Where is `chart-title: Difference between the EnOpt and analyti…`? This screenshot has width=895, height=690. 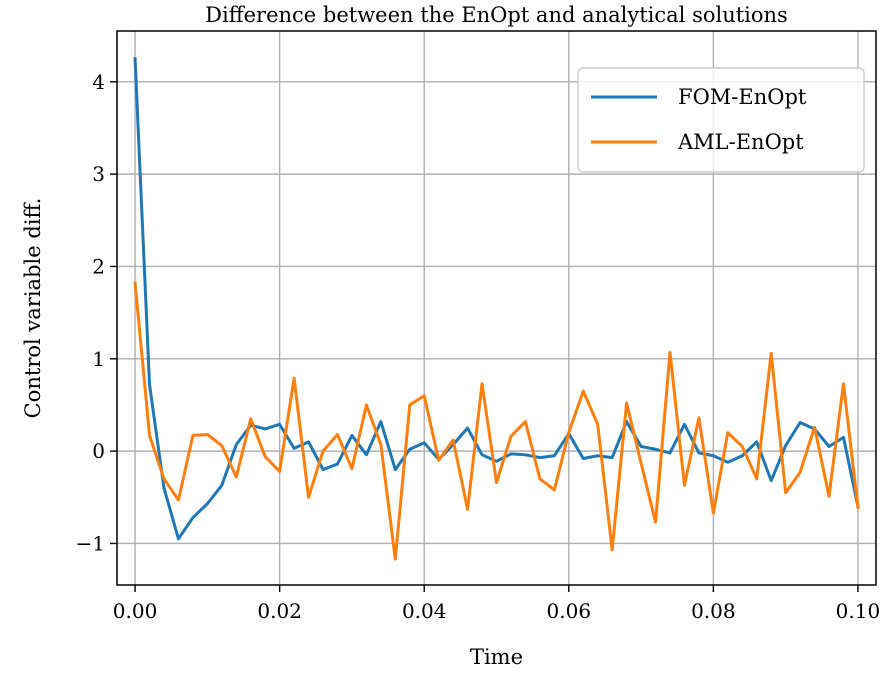 chart-title: Difference between the EnOpt and analyti… is located at coordinates (496, 15).